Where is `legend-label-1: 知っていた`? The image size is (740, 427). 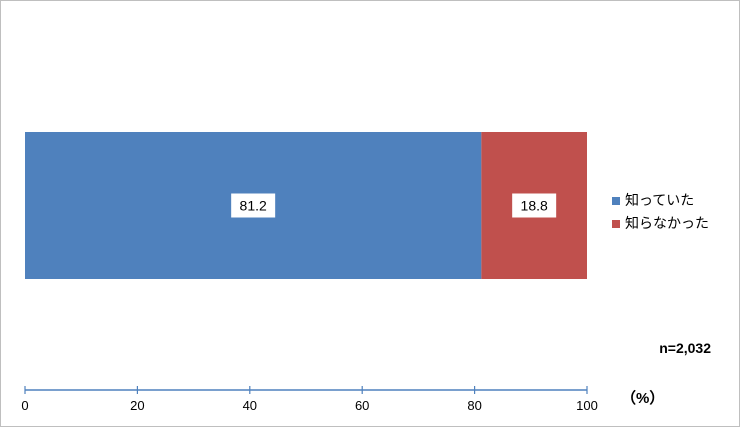
legend-label-1: 知っていた is located at coordinates (659, 200).